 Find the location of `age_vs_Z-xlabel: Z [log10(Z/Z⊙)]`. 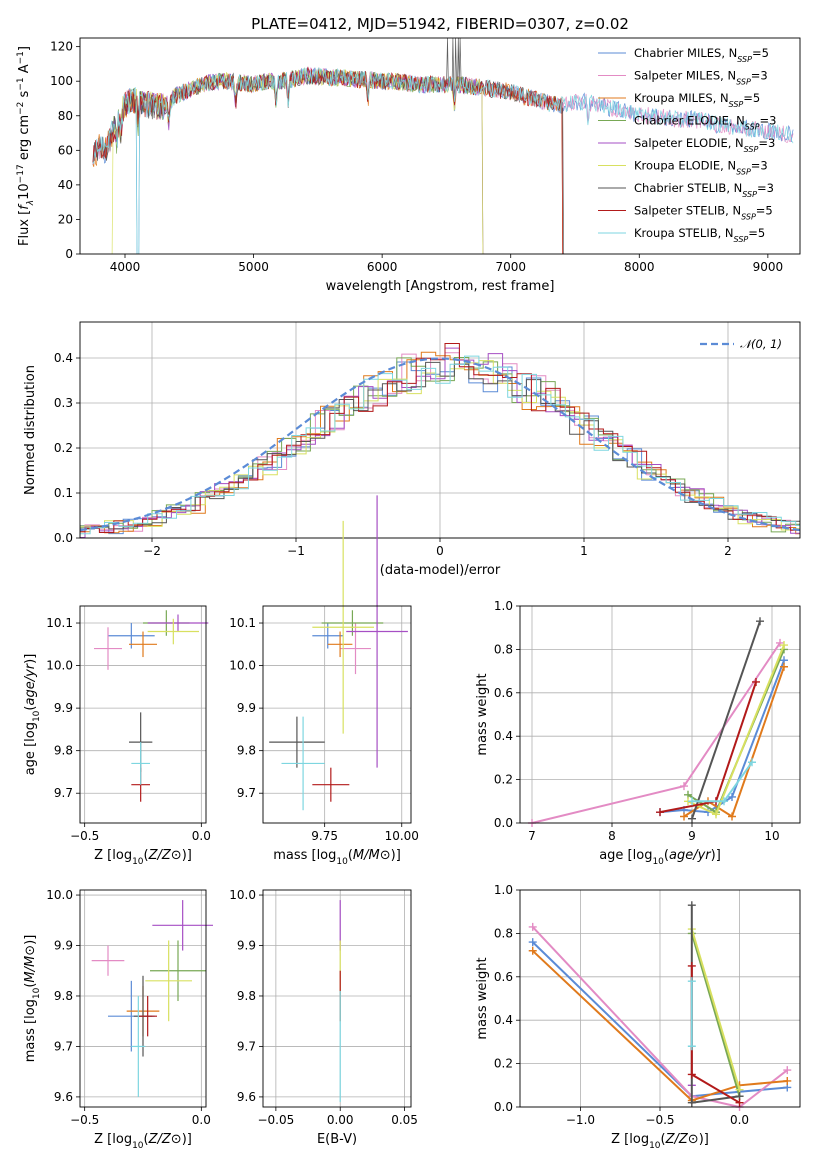

age_vs_Z-xlabel: Z [log10(Z/Z⊙)] is located at coordinates (143, 857).